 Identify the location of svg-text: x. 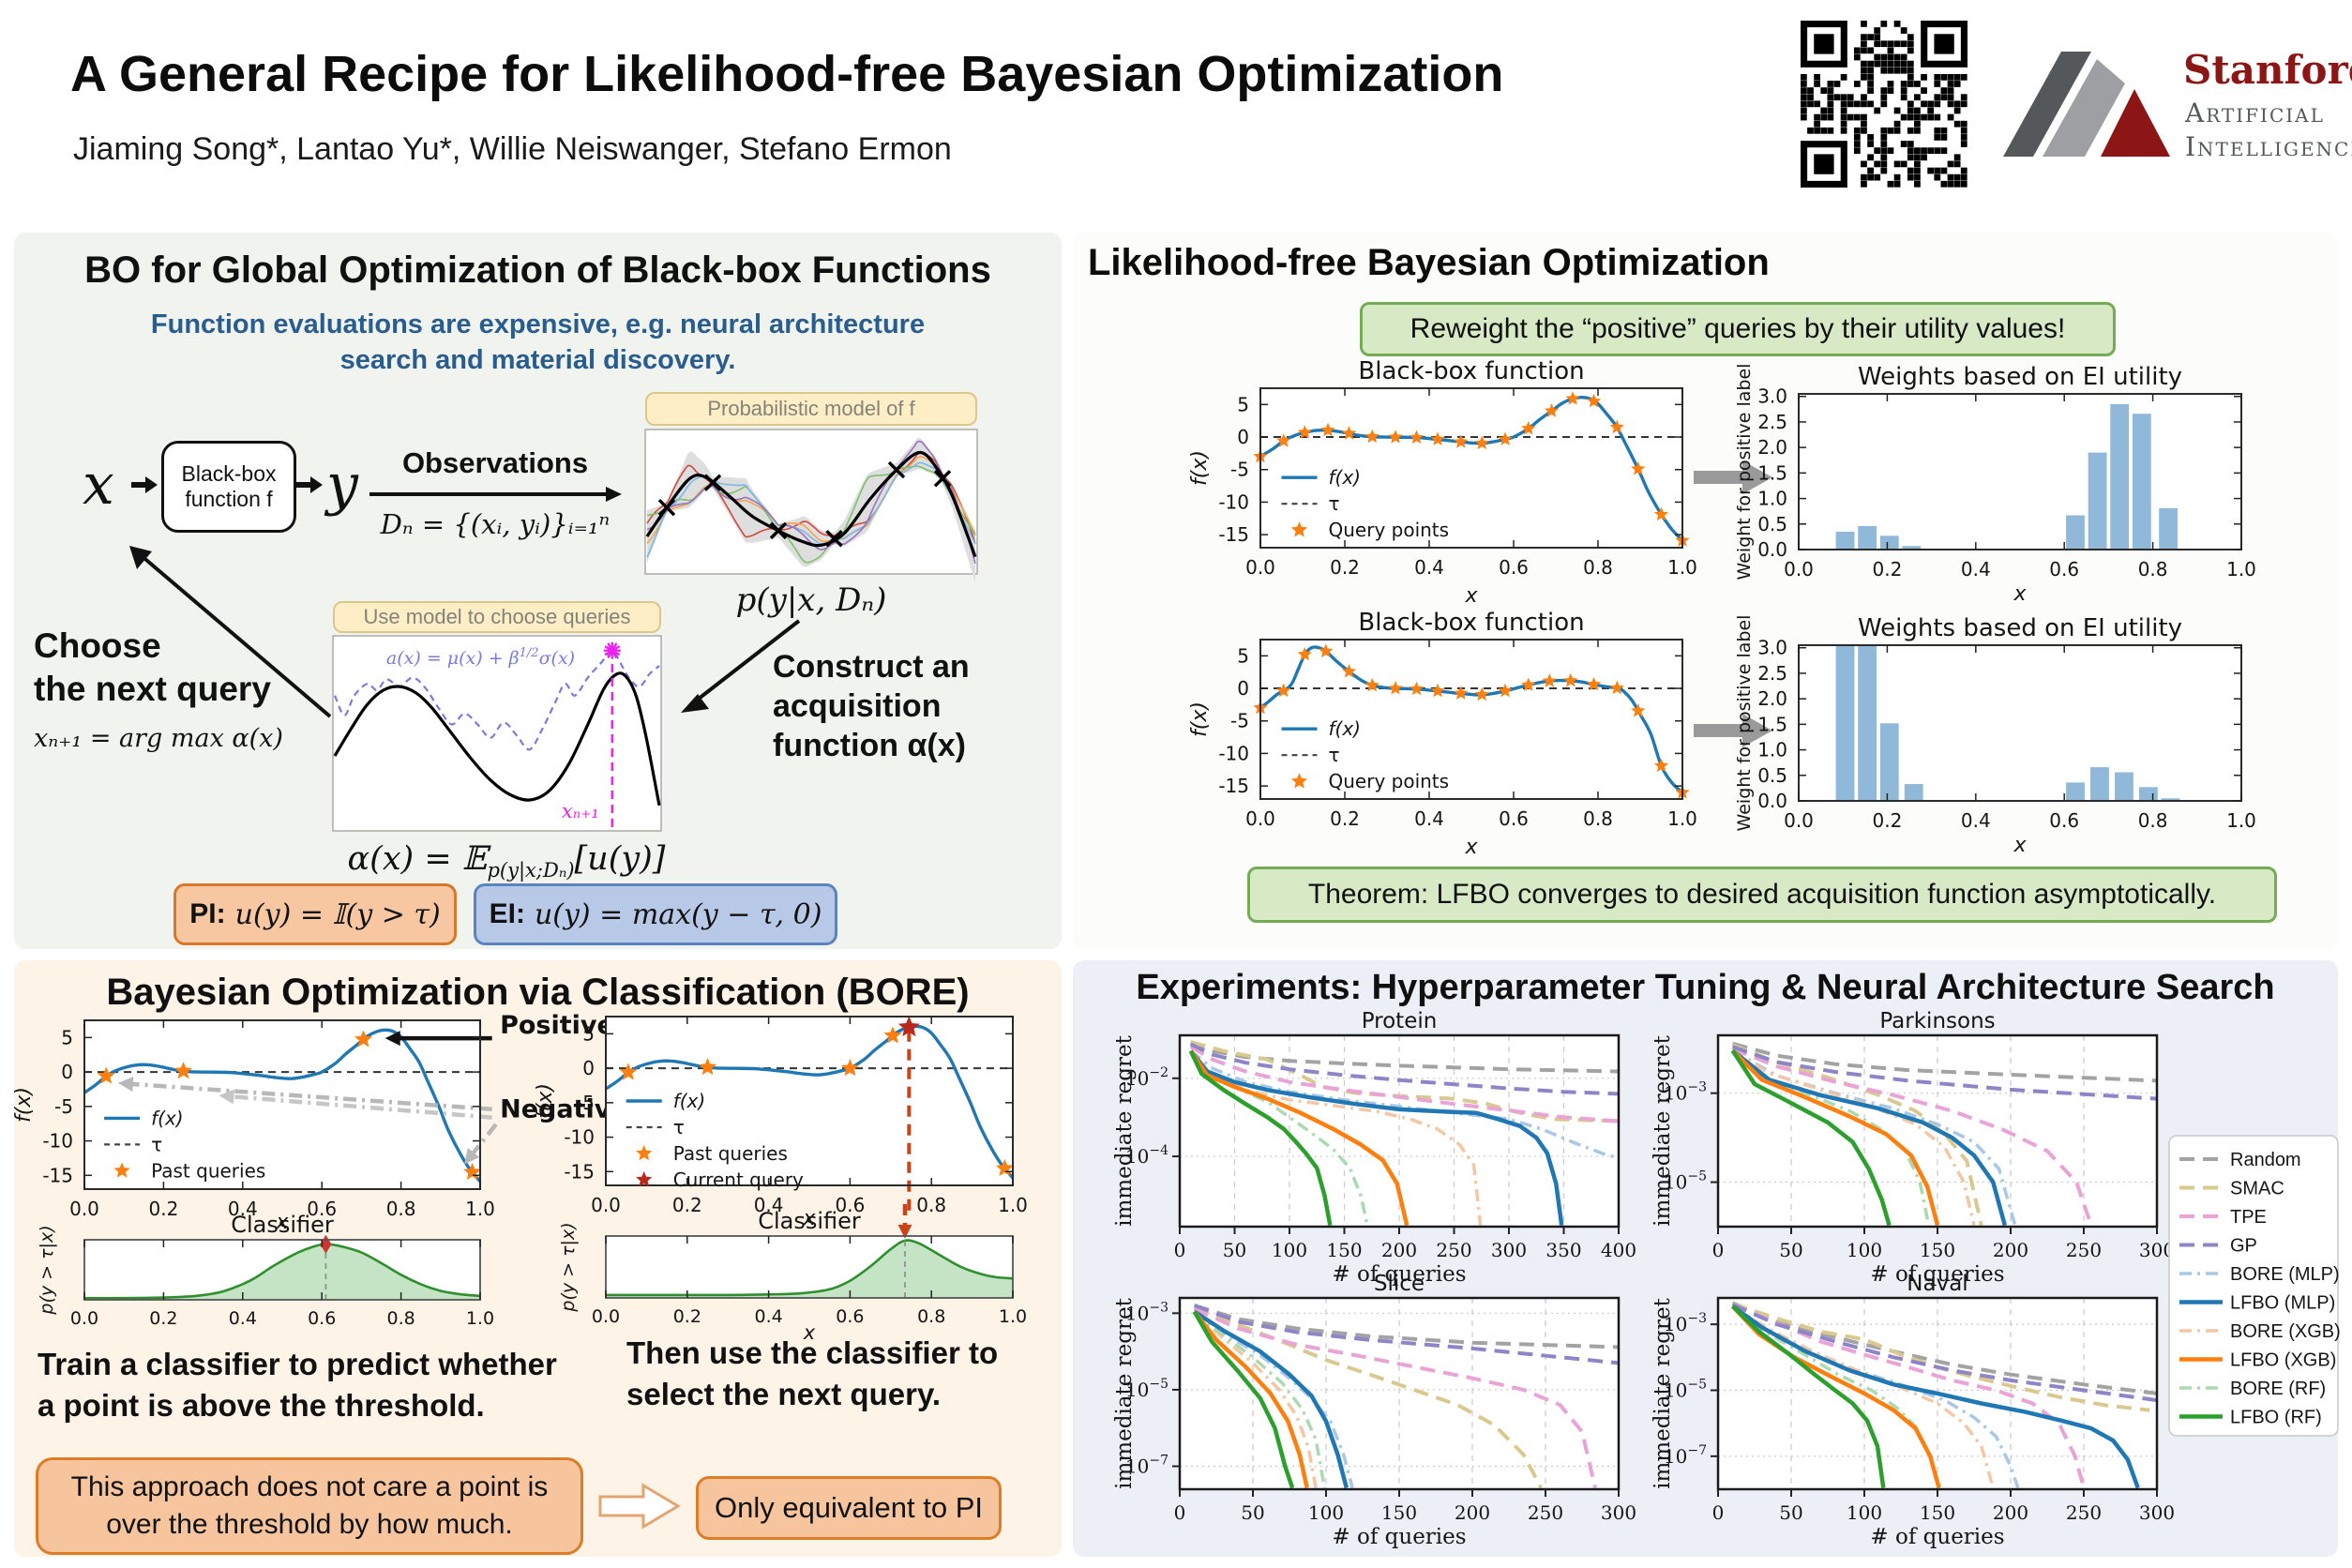
(282, 1222).